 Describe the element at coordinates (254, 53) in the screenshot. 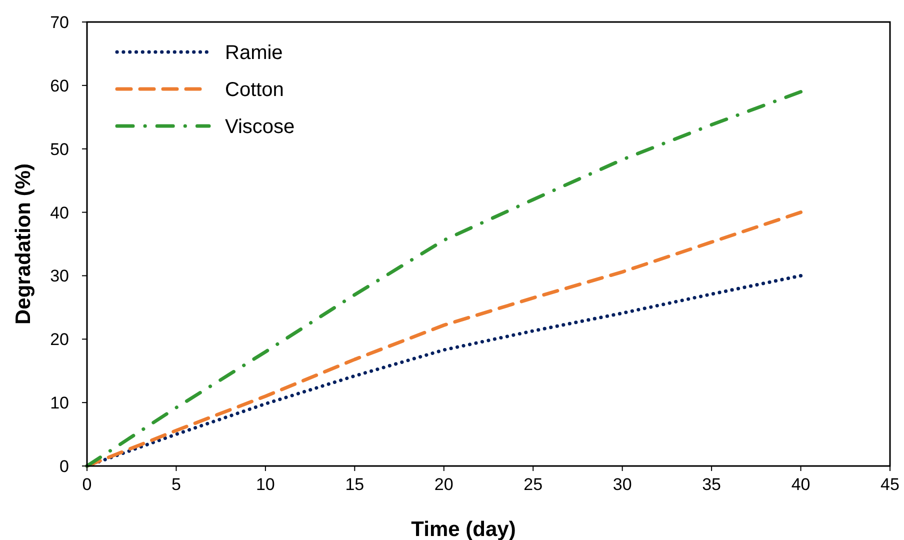

I see `legend-label: Ramie` at that location.